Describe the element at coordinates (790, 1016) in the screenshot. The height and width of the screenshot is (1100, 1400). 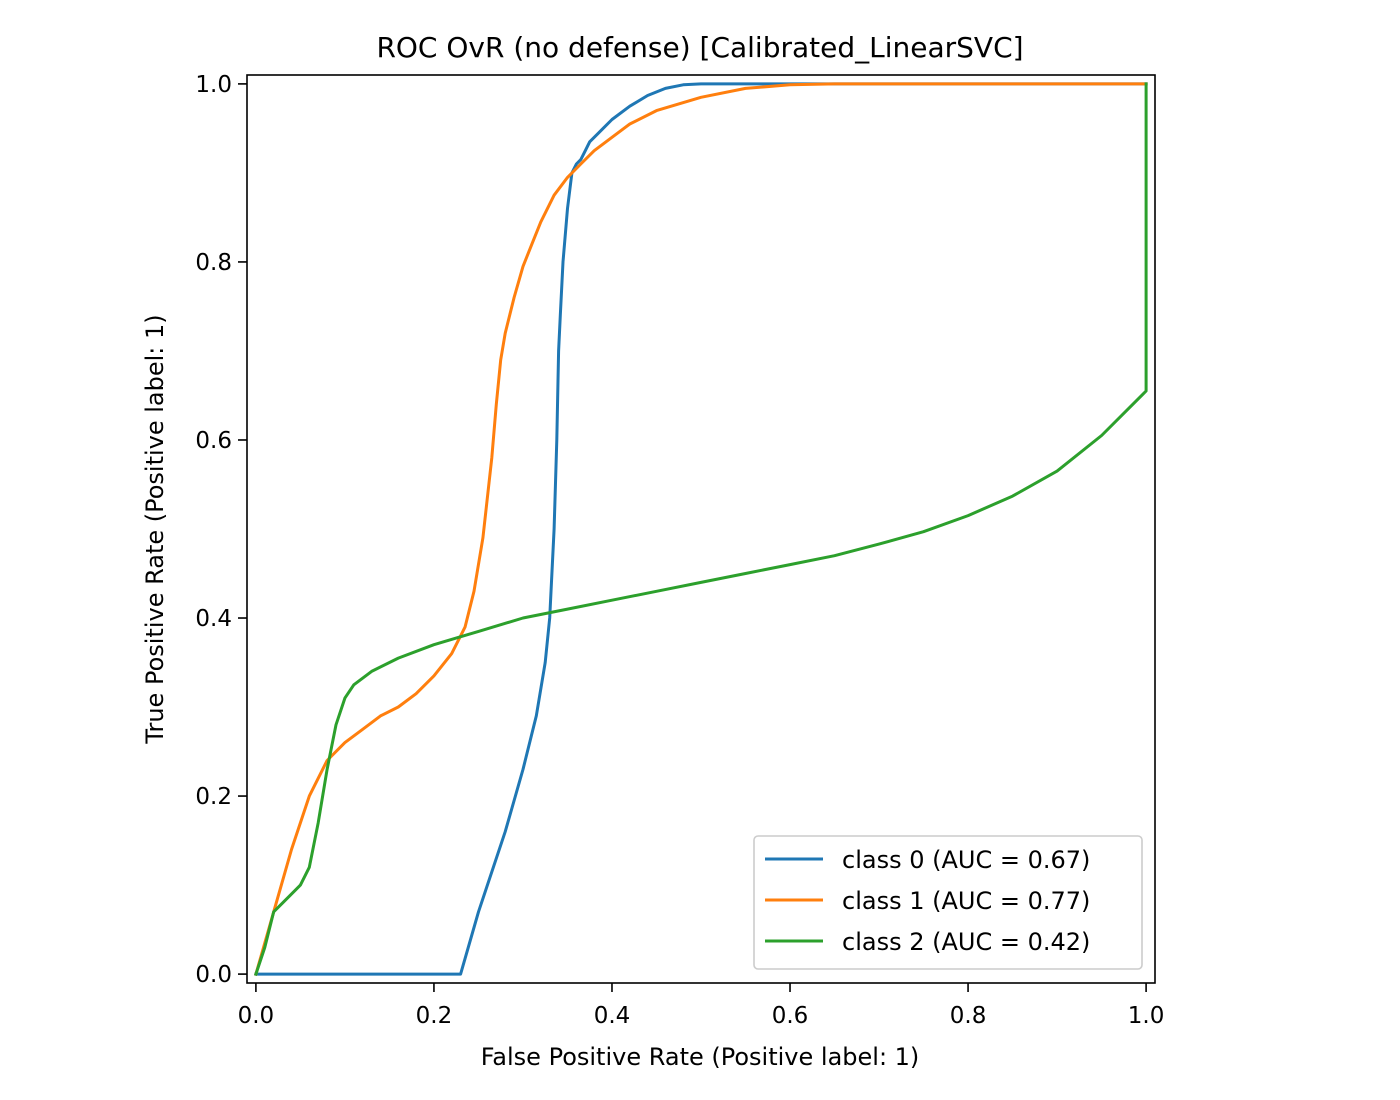
I see `x-tick-label: 0.6` at that location.